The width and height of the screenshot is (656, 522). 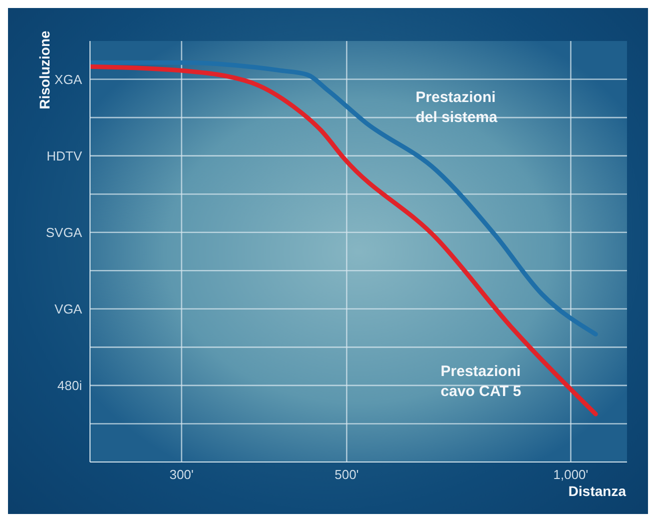 I want to click on x-tick-label: 1,000', so click(x=570, y=474).